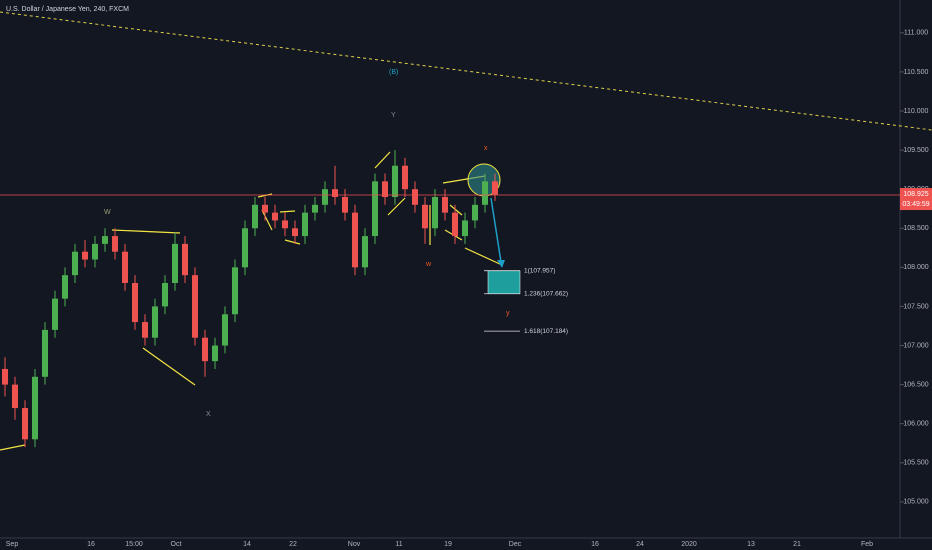 The width and height of the screenshot is (932, 550). I want to click on y-tick-label: 105.500, so click(915, 463).